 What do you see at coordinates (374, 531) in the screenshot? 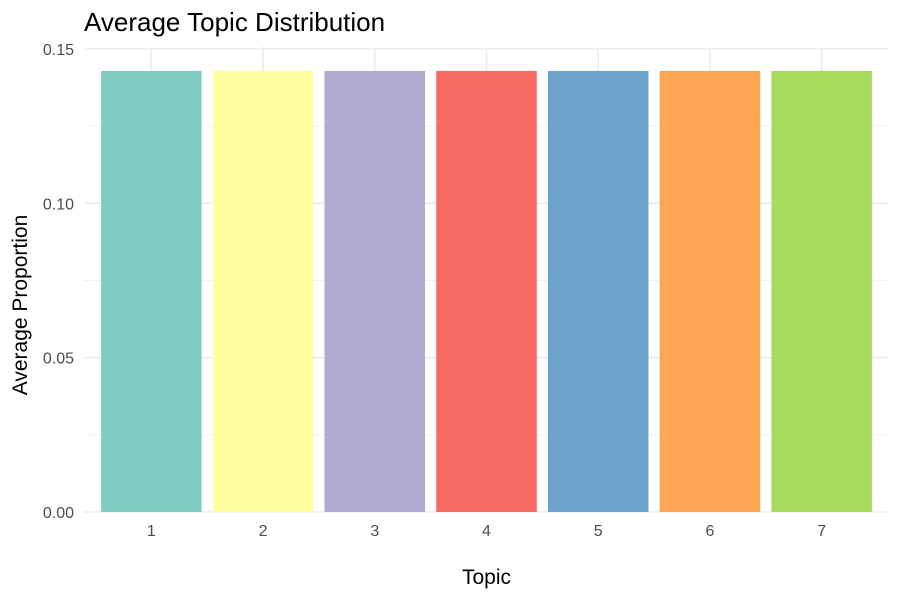
I see `x-tick-label: 3` at bounding box center [374, 531].